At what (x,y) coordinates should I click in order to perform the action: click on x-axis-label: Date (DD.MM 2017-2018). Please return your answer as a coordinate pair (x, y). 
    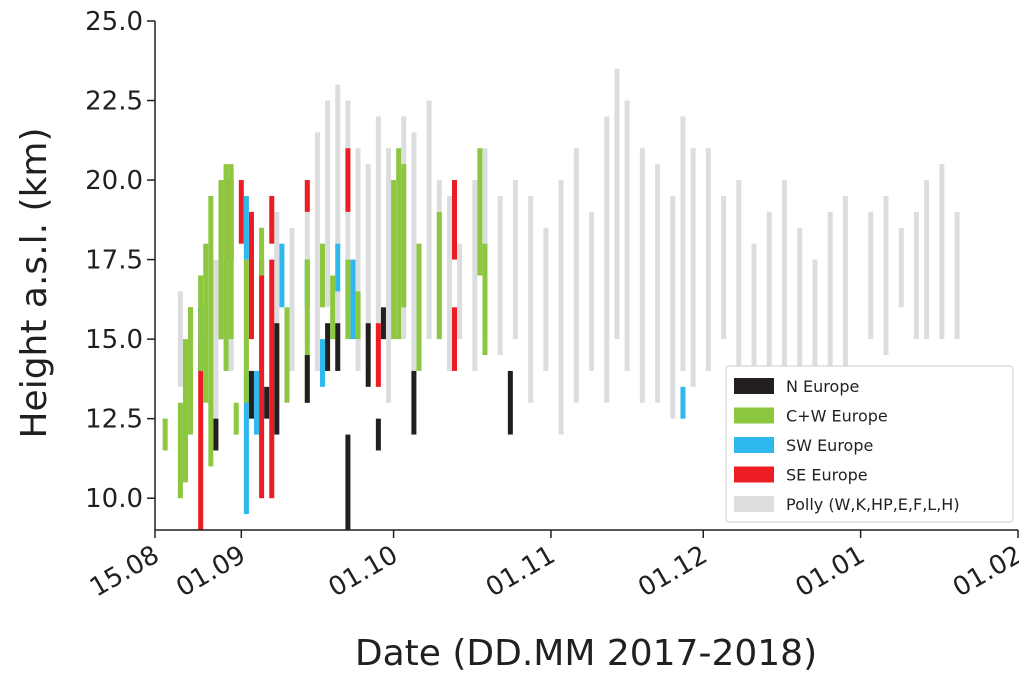
    Looking at the image, I should click on (586, 653).